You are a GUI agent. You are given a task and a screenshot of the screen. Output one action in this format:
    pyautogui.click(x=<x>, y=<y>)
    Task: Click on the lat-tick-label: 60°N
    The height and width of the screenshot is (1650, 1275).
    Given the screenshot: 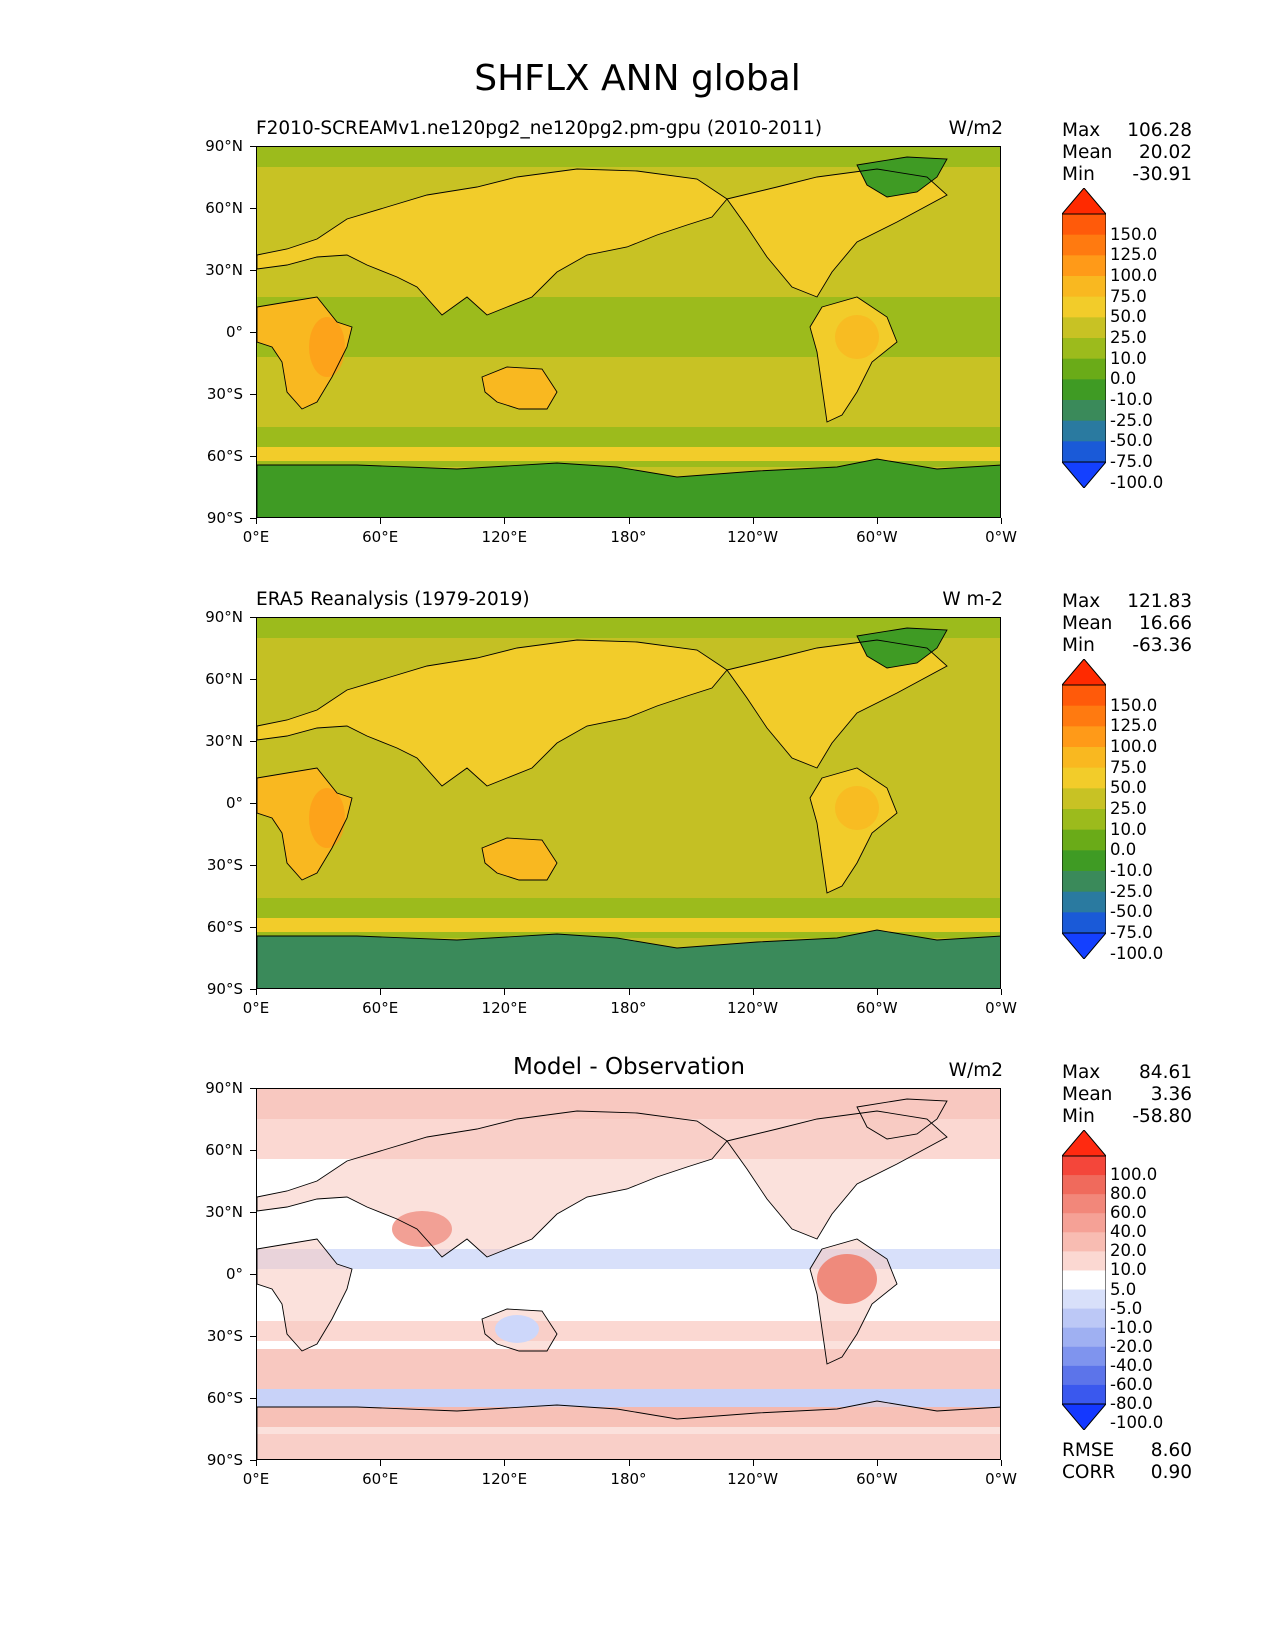 What is the action you would take?
    pyautogui.click(x=224, y=679)
    